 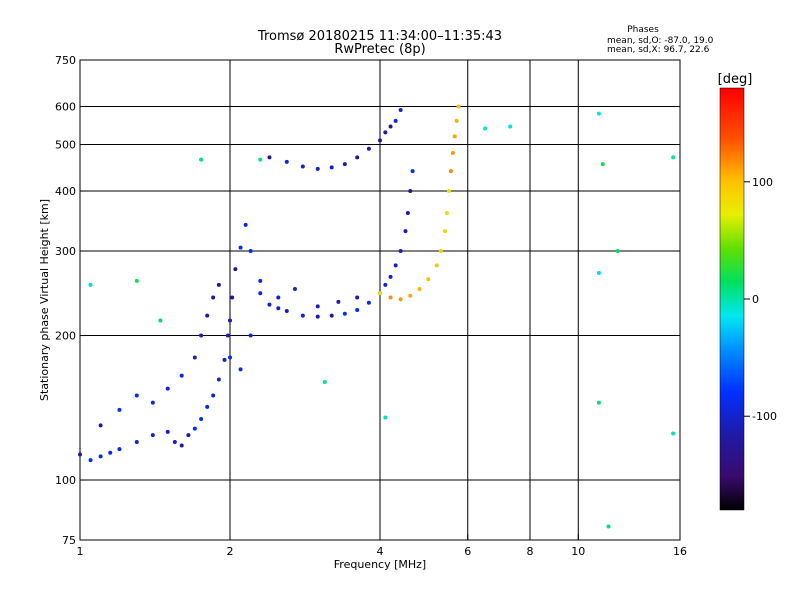 I want to click on colorbar-tick-label: 0, so click(x=755, y=299).